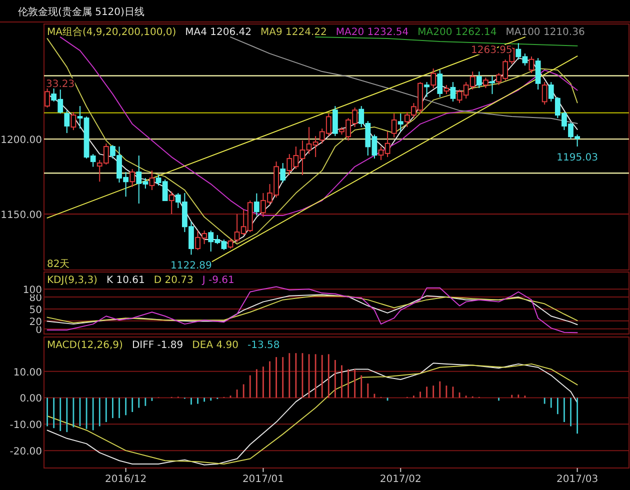 Image resolution: width=630 pixels, height=490 pixels. I want to click on y-tick-label: 0.00, so click(31, 399).